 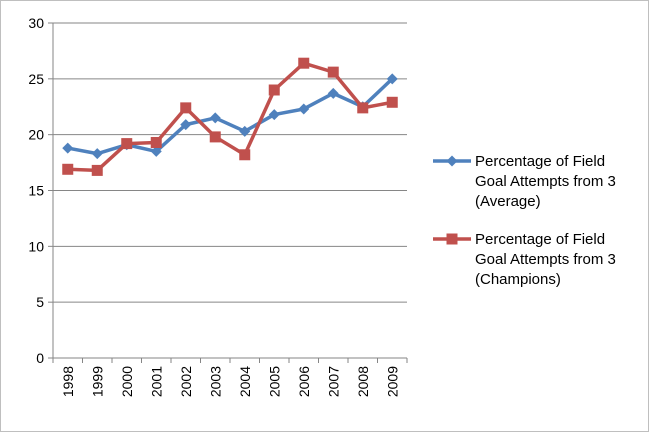 What do you see at coordinates (186, 381) in the screenshot?
I see `x-tick-label: 2002` at bounding box center [186, 381].